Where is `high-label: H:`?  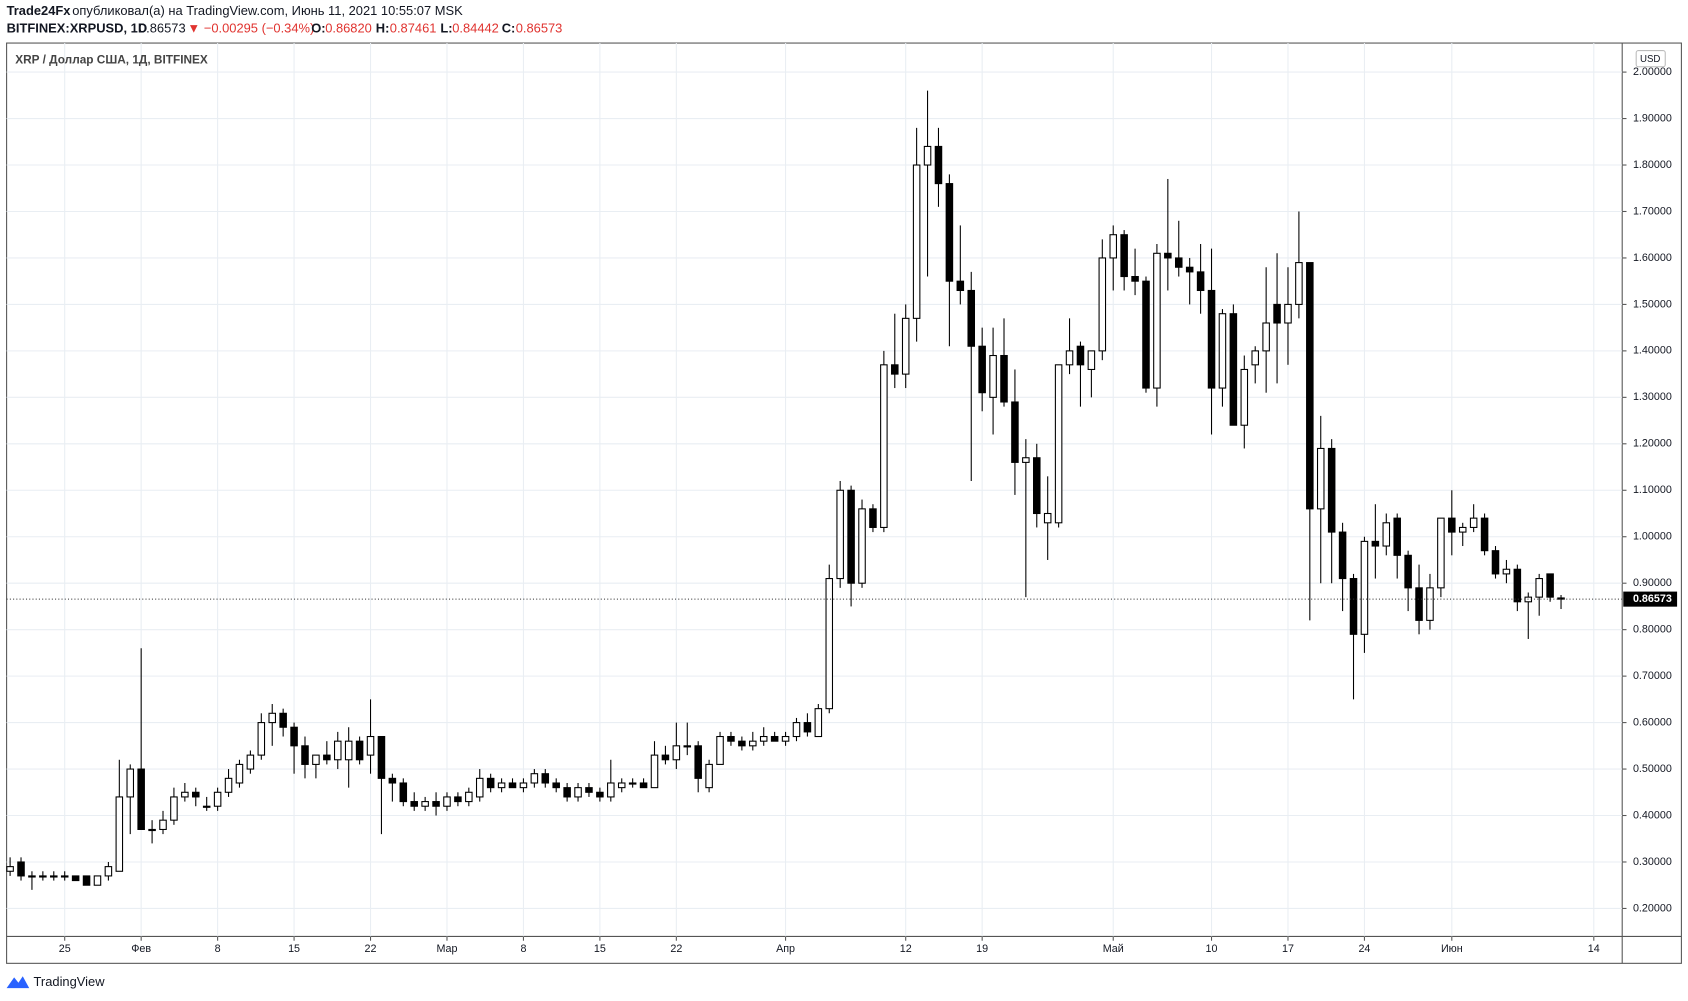 high-label: H: is located at coordinates (383, 27).